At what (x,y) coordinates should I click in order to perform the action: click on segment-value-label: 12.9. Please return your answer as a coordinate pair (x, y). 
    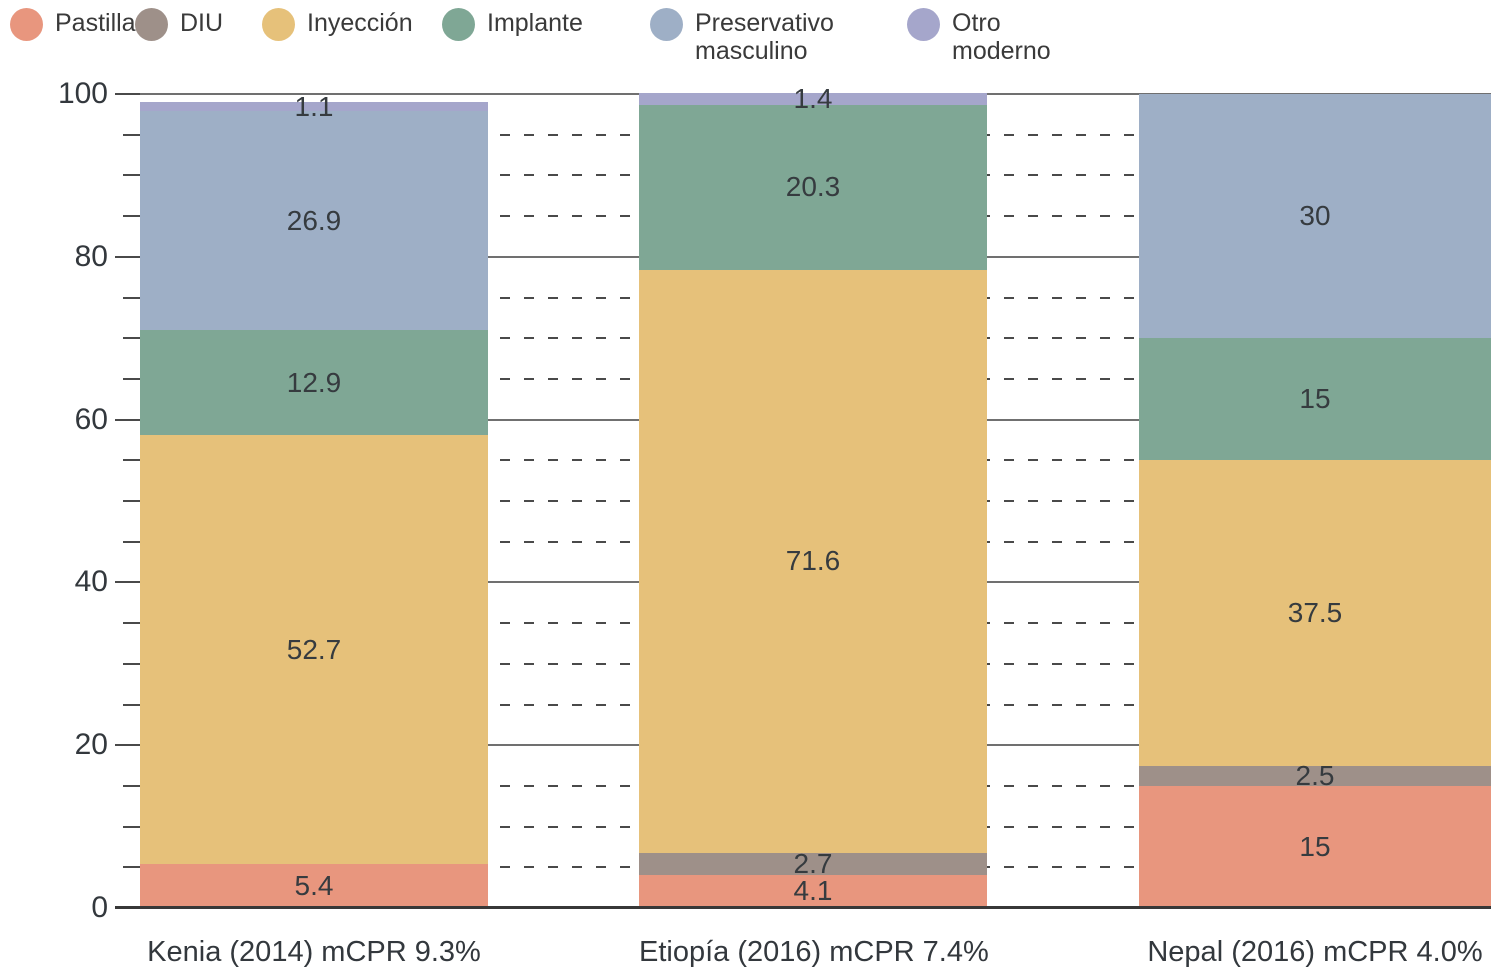
    Looking at the image, I should click on (314, 382).